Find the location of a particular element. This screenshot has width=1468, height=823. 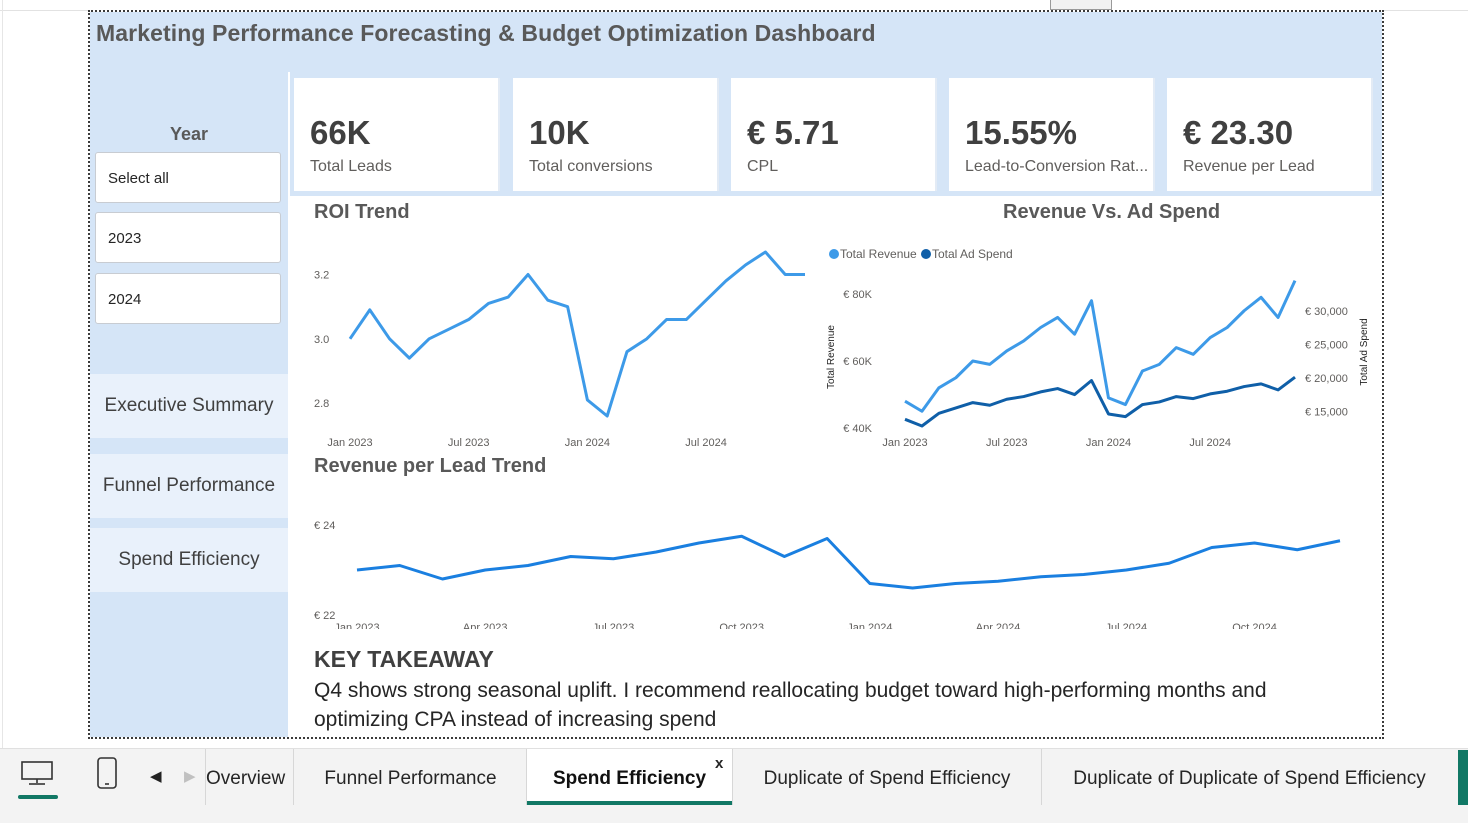

revenue-adspend-chart-title: Revenue Vs. Ad Spend is located at coordinates (1112, 212).